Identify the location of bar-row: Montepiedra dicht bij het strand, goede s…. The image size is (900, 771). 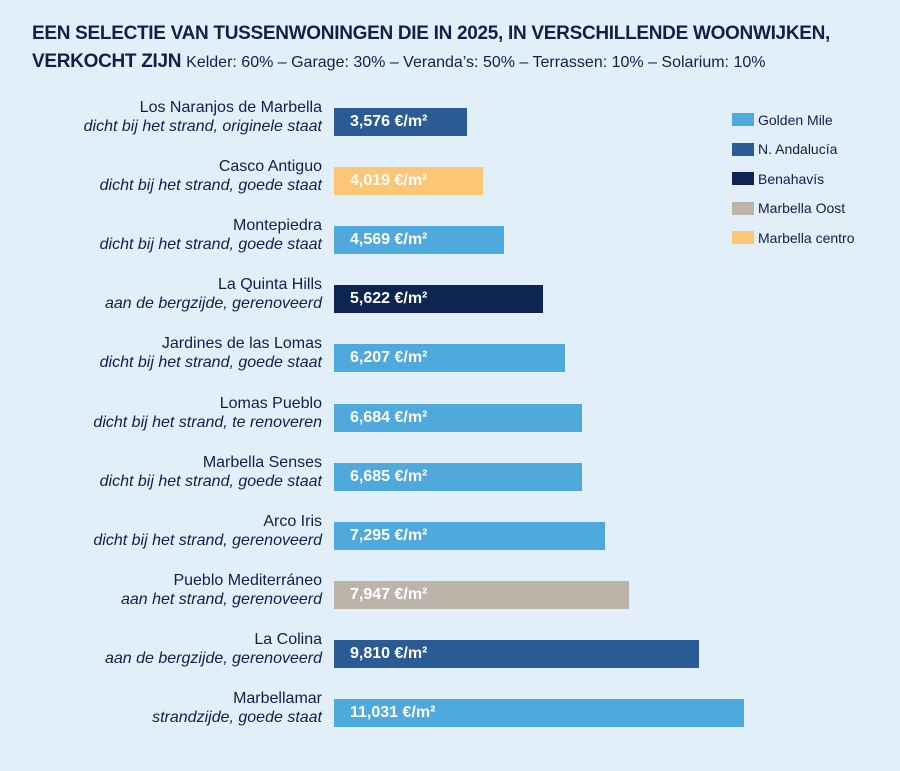
(450, 241).